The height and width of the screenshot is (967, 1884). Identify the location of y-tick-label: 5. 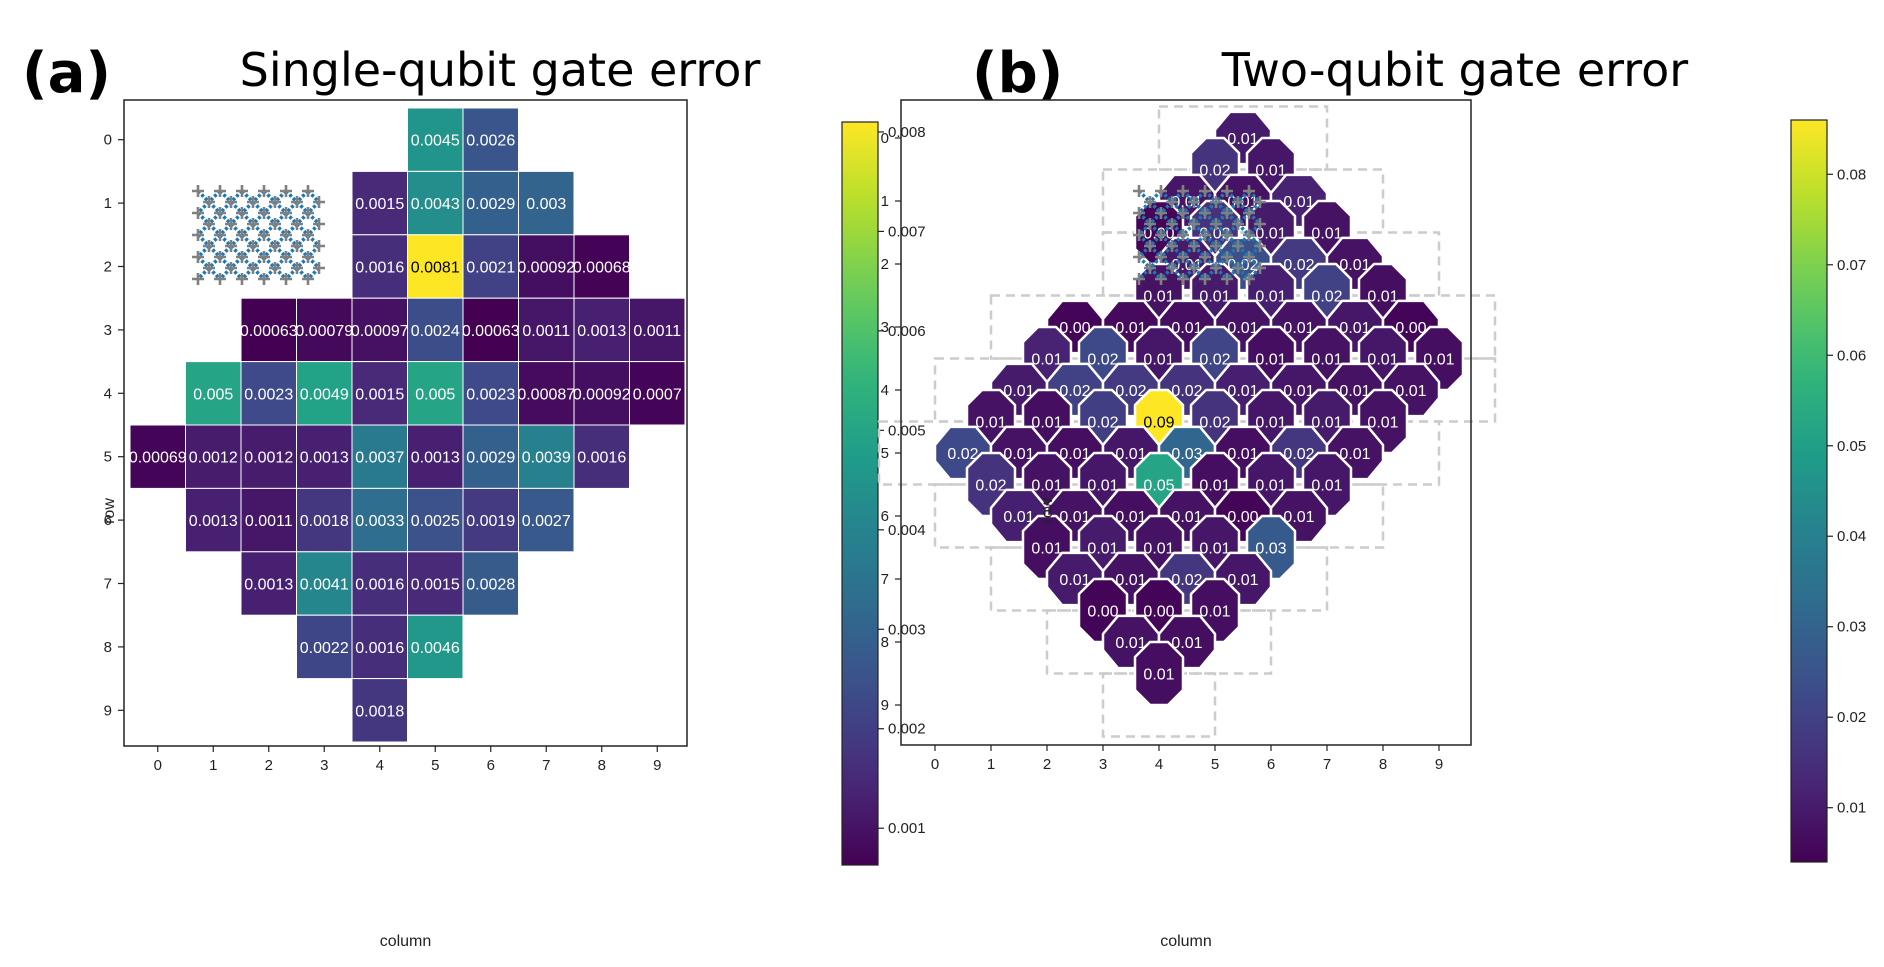
(885, 453).